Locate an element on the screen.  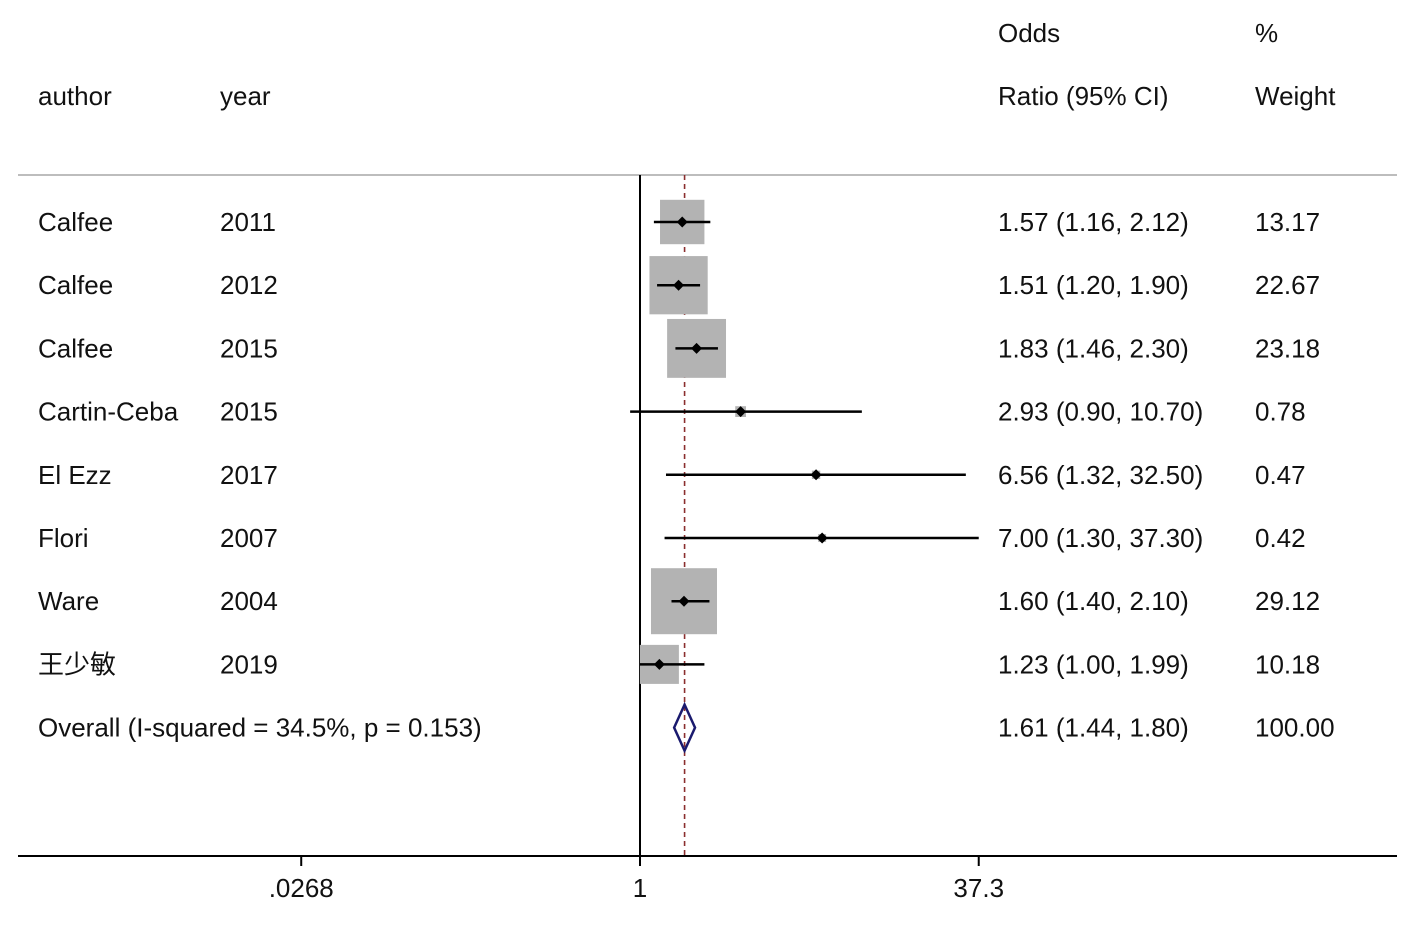
overall-diamond is located at coordinates (684, 727).